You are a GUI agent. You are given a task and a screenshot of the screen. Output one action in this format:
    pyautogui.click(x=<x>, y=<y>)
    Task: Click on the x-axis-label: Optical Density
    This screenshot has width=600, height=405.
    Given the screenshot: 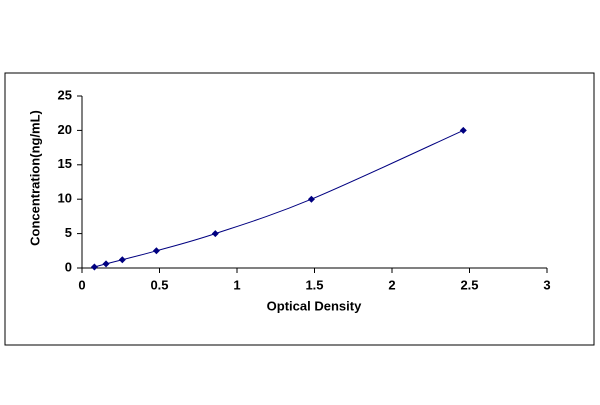 What is the action you would take?
    pyautogui.click(x=314, y=305)
    